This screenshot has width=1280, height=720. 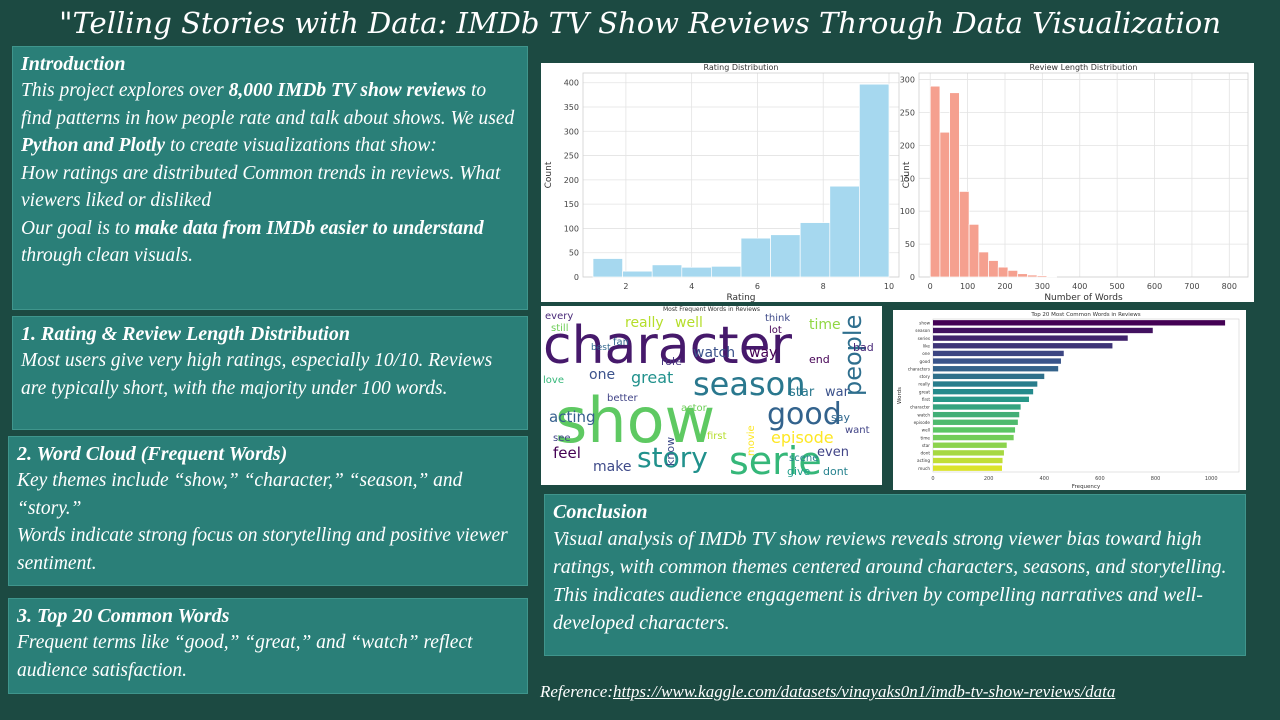 What do you see at coordinates (571, 131) in the screenshot?
I see `rating-y-tick-label: 300` at bounding box center [571, 131].